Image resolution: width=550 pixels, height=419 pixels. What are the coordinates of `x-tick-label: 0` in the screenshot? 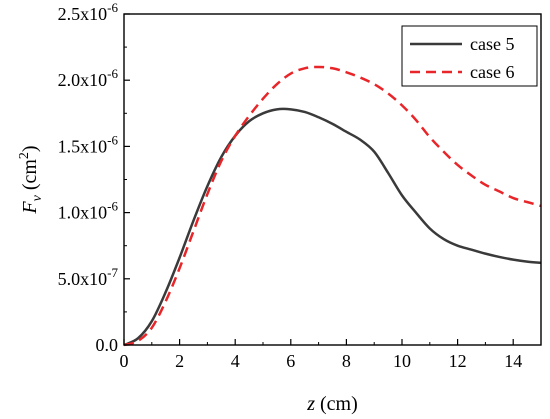 It's located at (124, 361).